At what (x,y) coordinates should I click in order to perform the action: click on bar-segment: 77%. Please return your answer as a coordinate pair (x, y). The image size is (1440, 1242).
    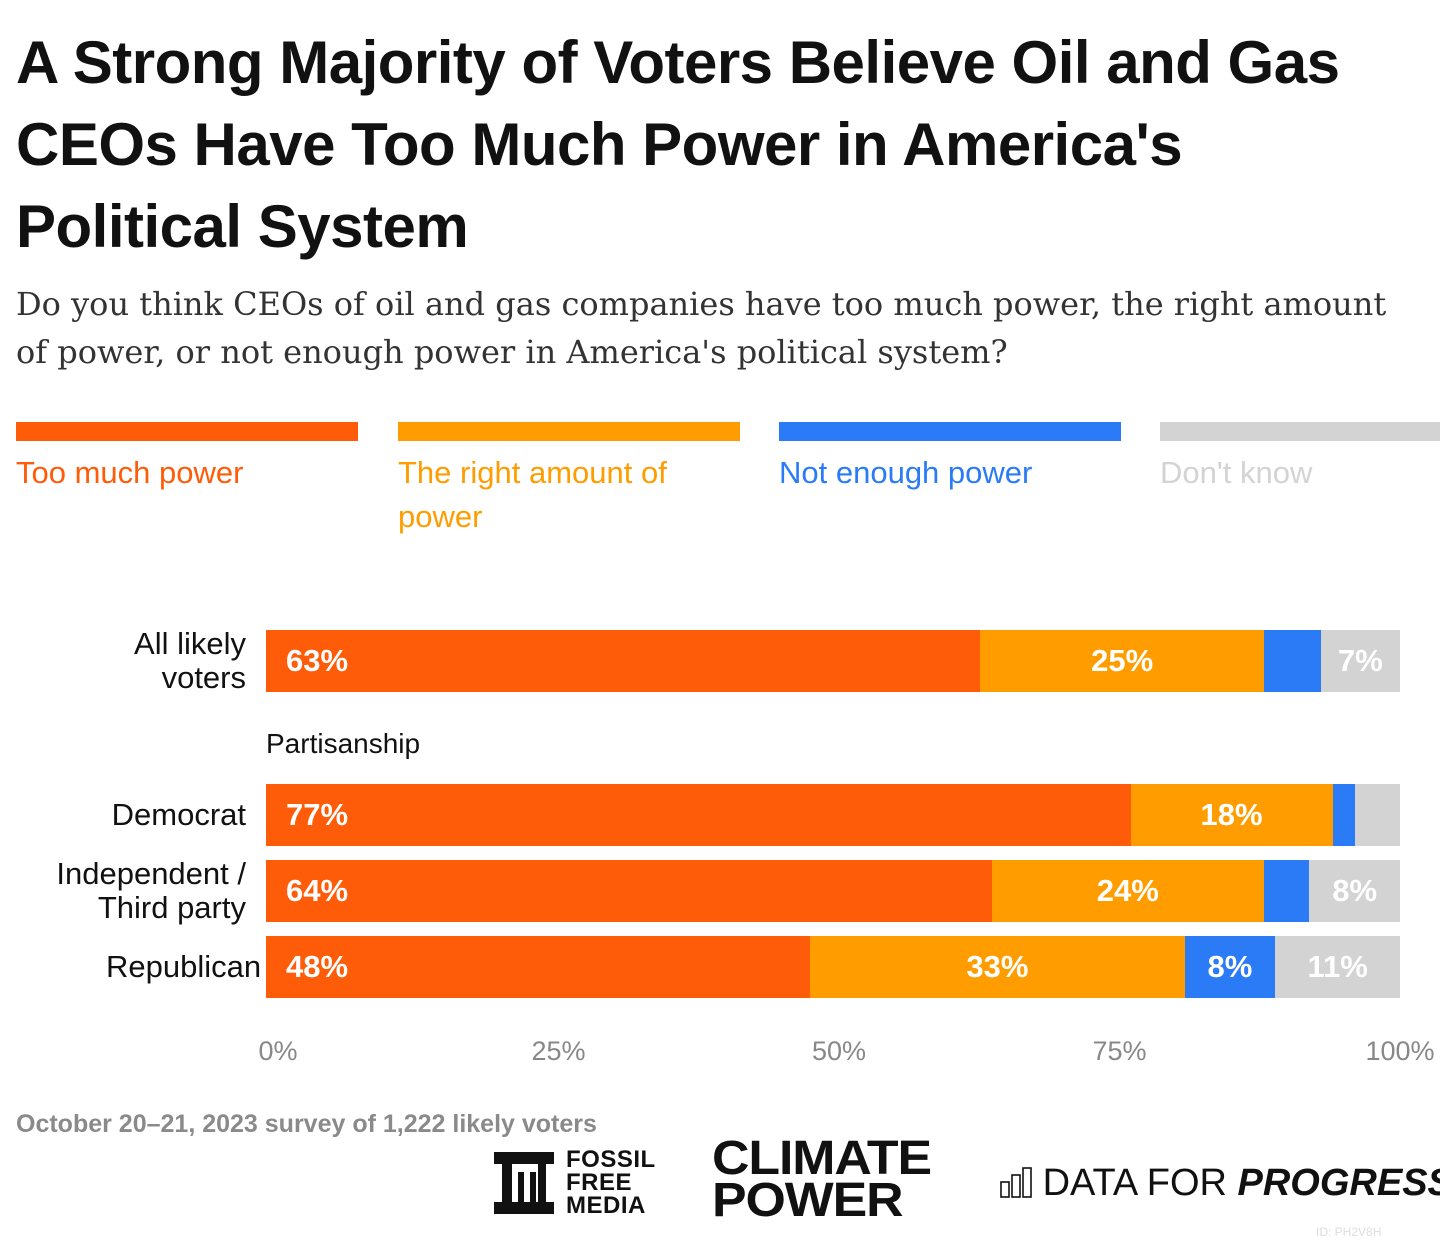
    Looking at the image, I should click on (698, 815).